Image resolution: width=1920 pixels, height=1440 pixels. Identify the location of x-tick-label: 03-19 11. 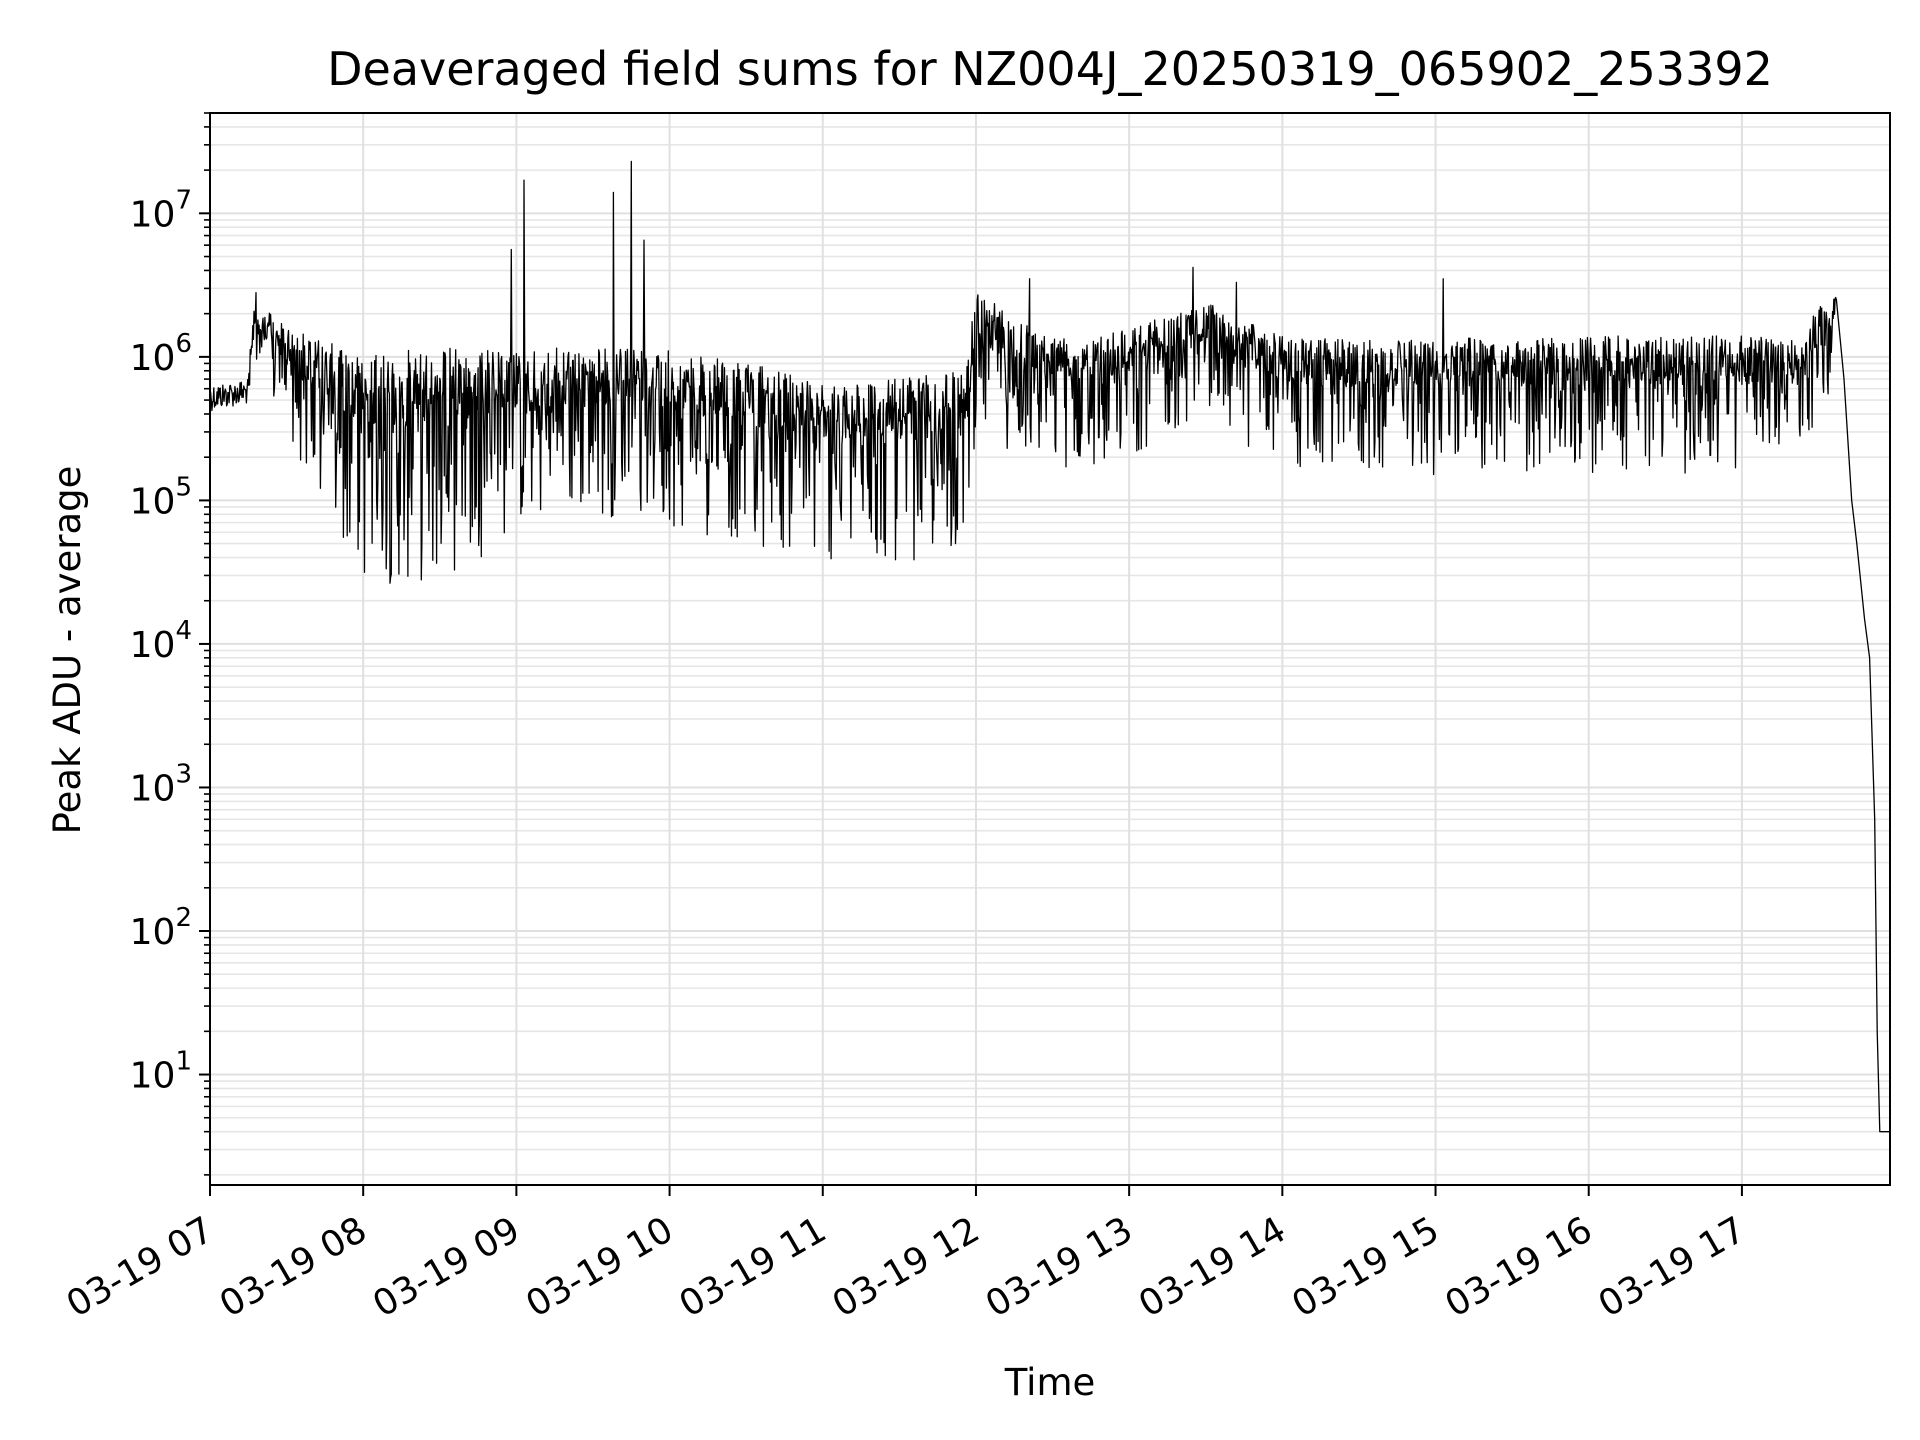
(753, 1267).